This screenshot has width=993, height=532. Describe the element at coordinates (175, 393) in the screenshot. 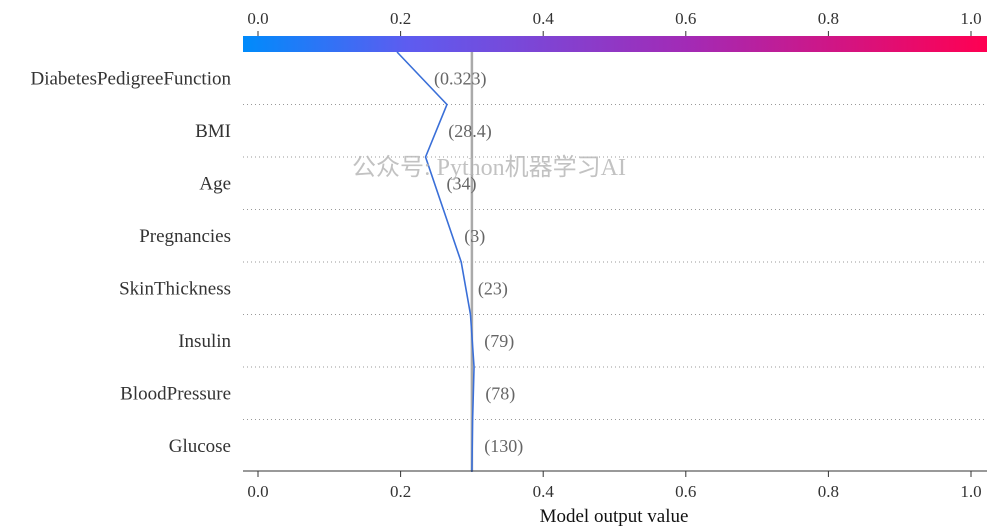

I see `feature-name-label: BloodPressure` at that location.